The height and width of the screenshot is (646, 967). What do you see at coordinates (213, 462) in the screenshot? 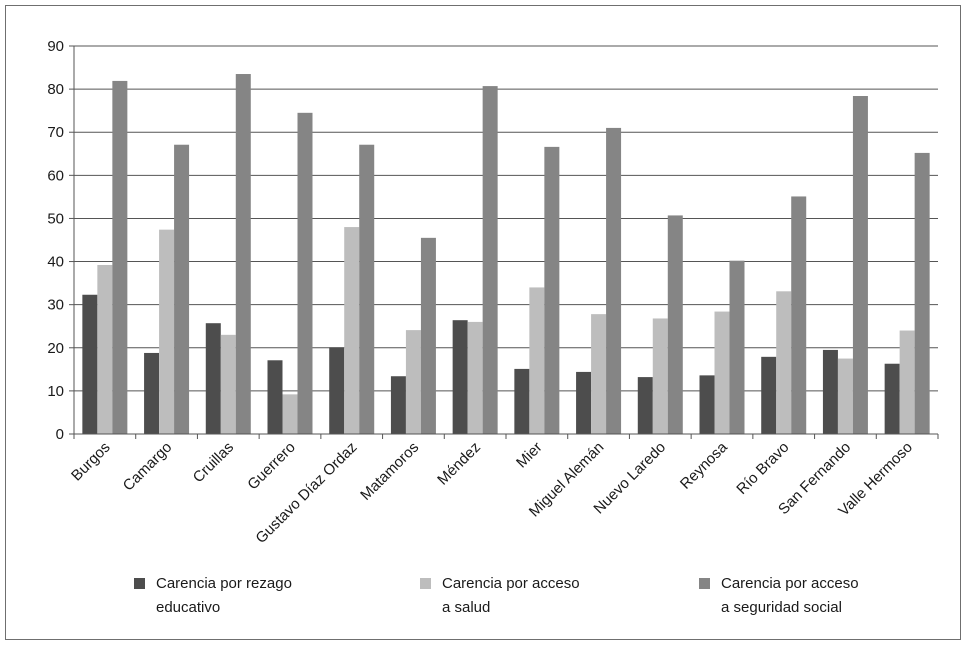
I see `x-tick-label: Cruillas` at bounding box center [213, 462].